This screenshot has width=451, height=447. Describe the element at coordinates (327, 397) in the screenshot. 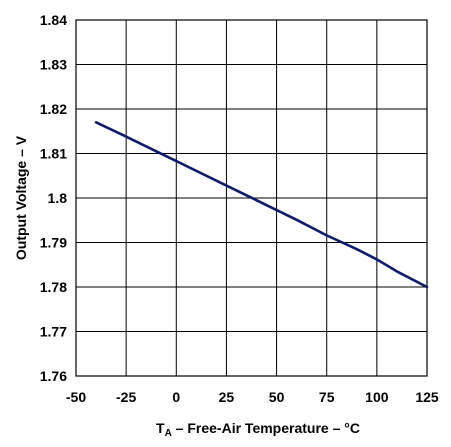

I see `x-tick-label: 75` at that location.